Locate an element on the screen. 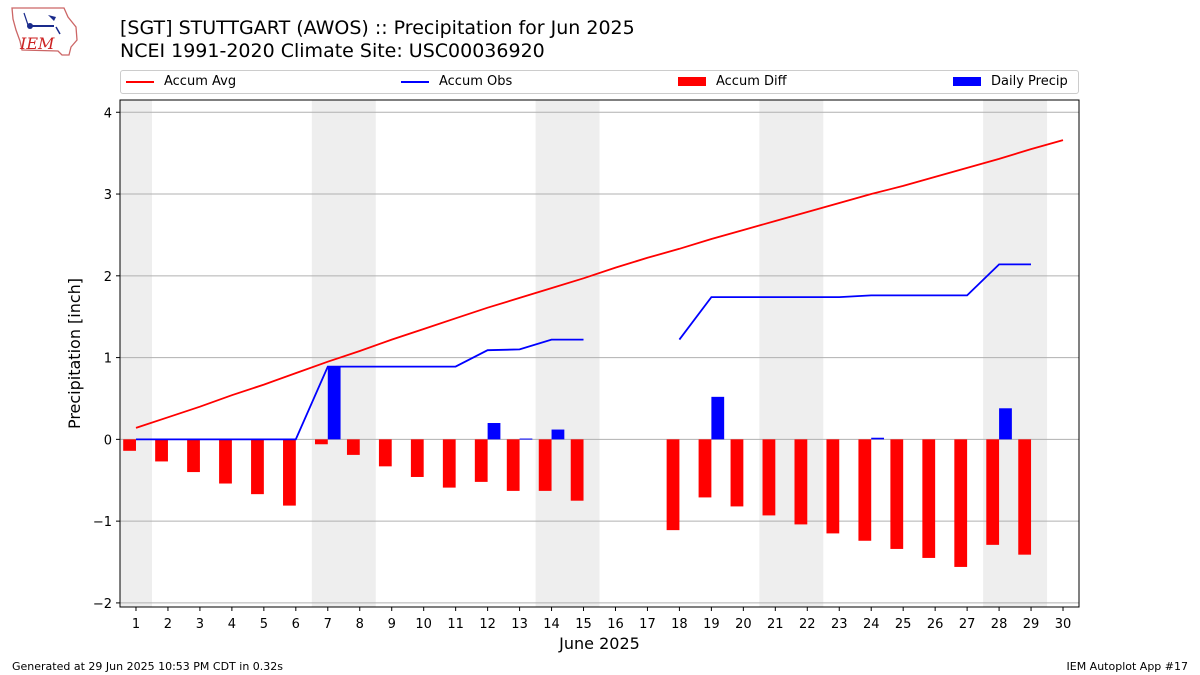 This screenshot has height=675, width=1200. x-tick-label: 11 is located at coordinates (455, 624).